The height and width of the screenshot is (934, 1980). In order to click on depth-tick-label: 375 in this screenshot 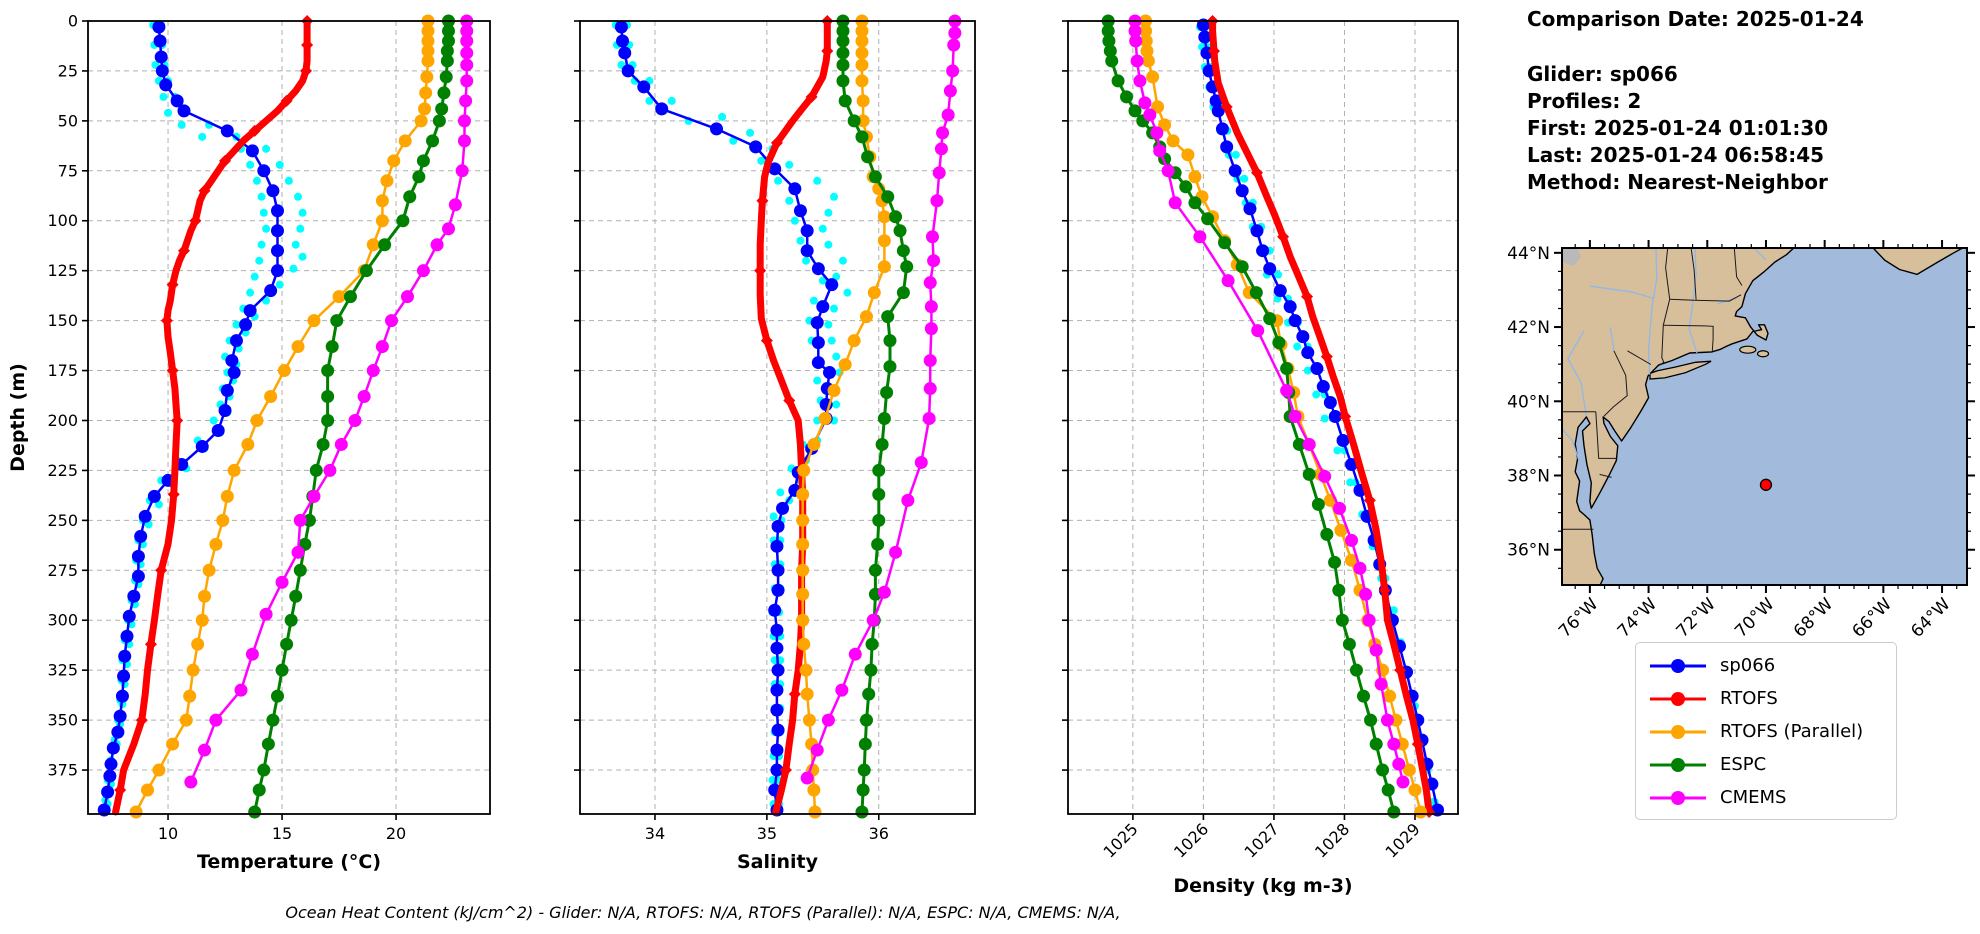, I will do `click(62, 770)`.